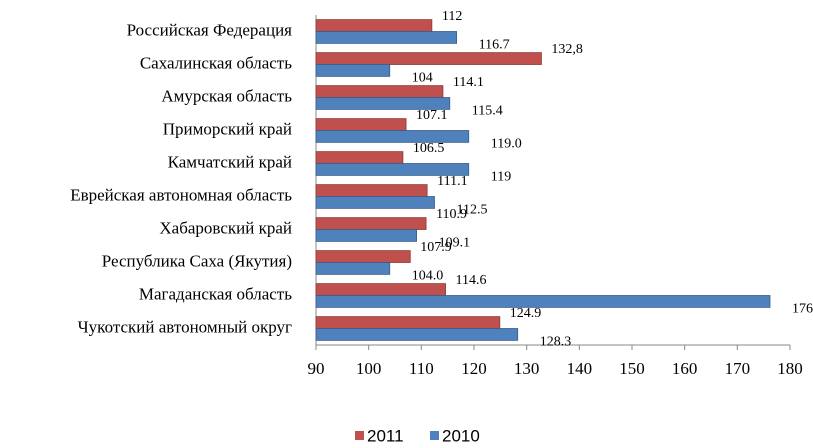 Image resolution: width=813 pixels, height=448 pixels. I want to click on value-label: 176.2, so click(802, 309).